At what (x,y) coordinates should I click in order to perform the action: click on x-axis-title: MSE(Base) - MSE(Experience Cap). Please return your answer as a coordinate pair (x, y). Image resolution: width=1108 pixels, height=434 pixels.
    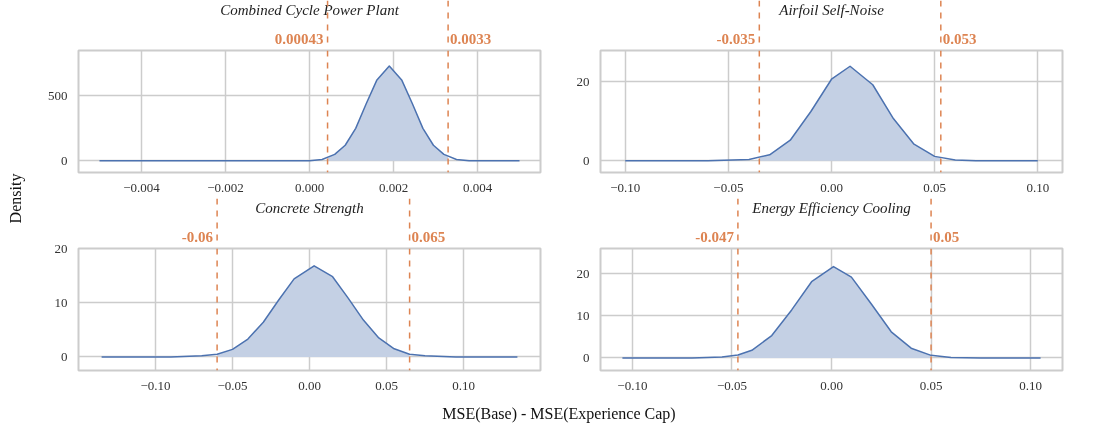
    Looking at the image, I should click on (559, 414).